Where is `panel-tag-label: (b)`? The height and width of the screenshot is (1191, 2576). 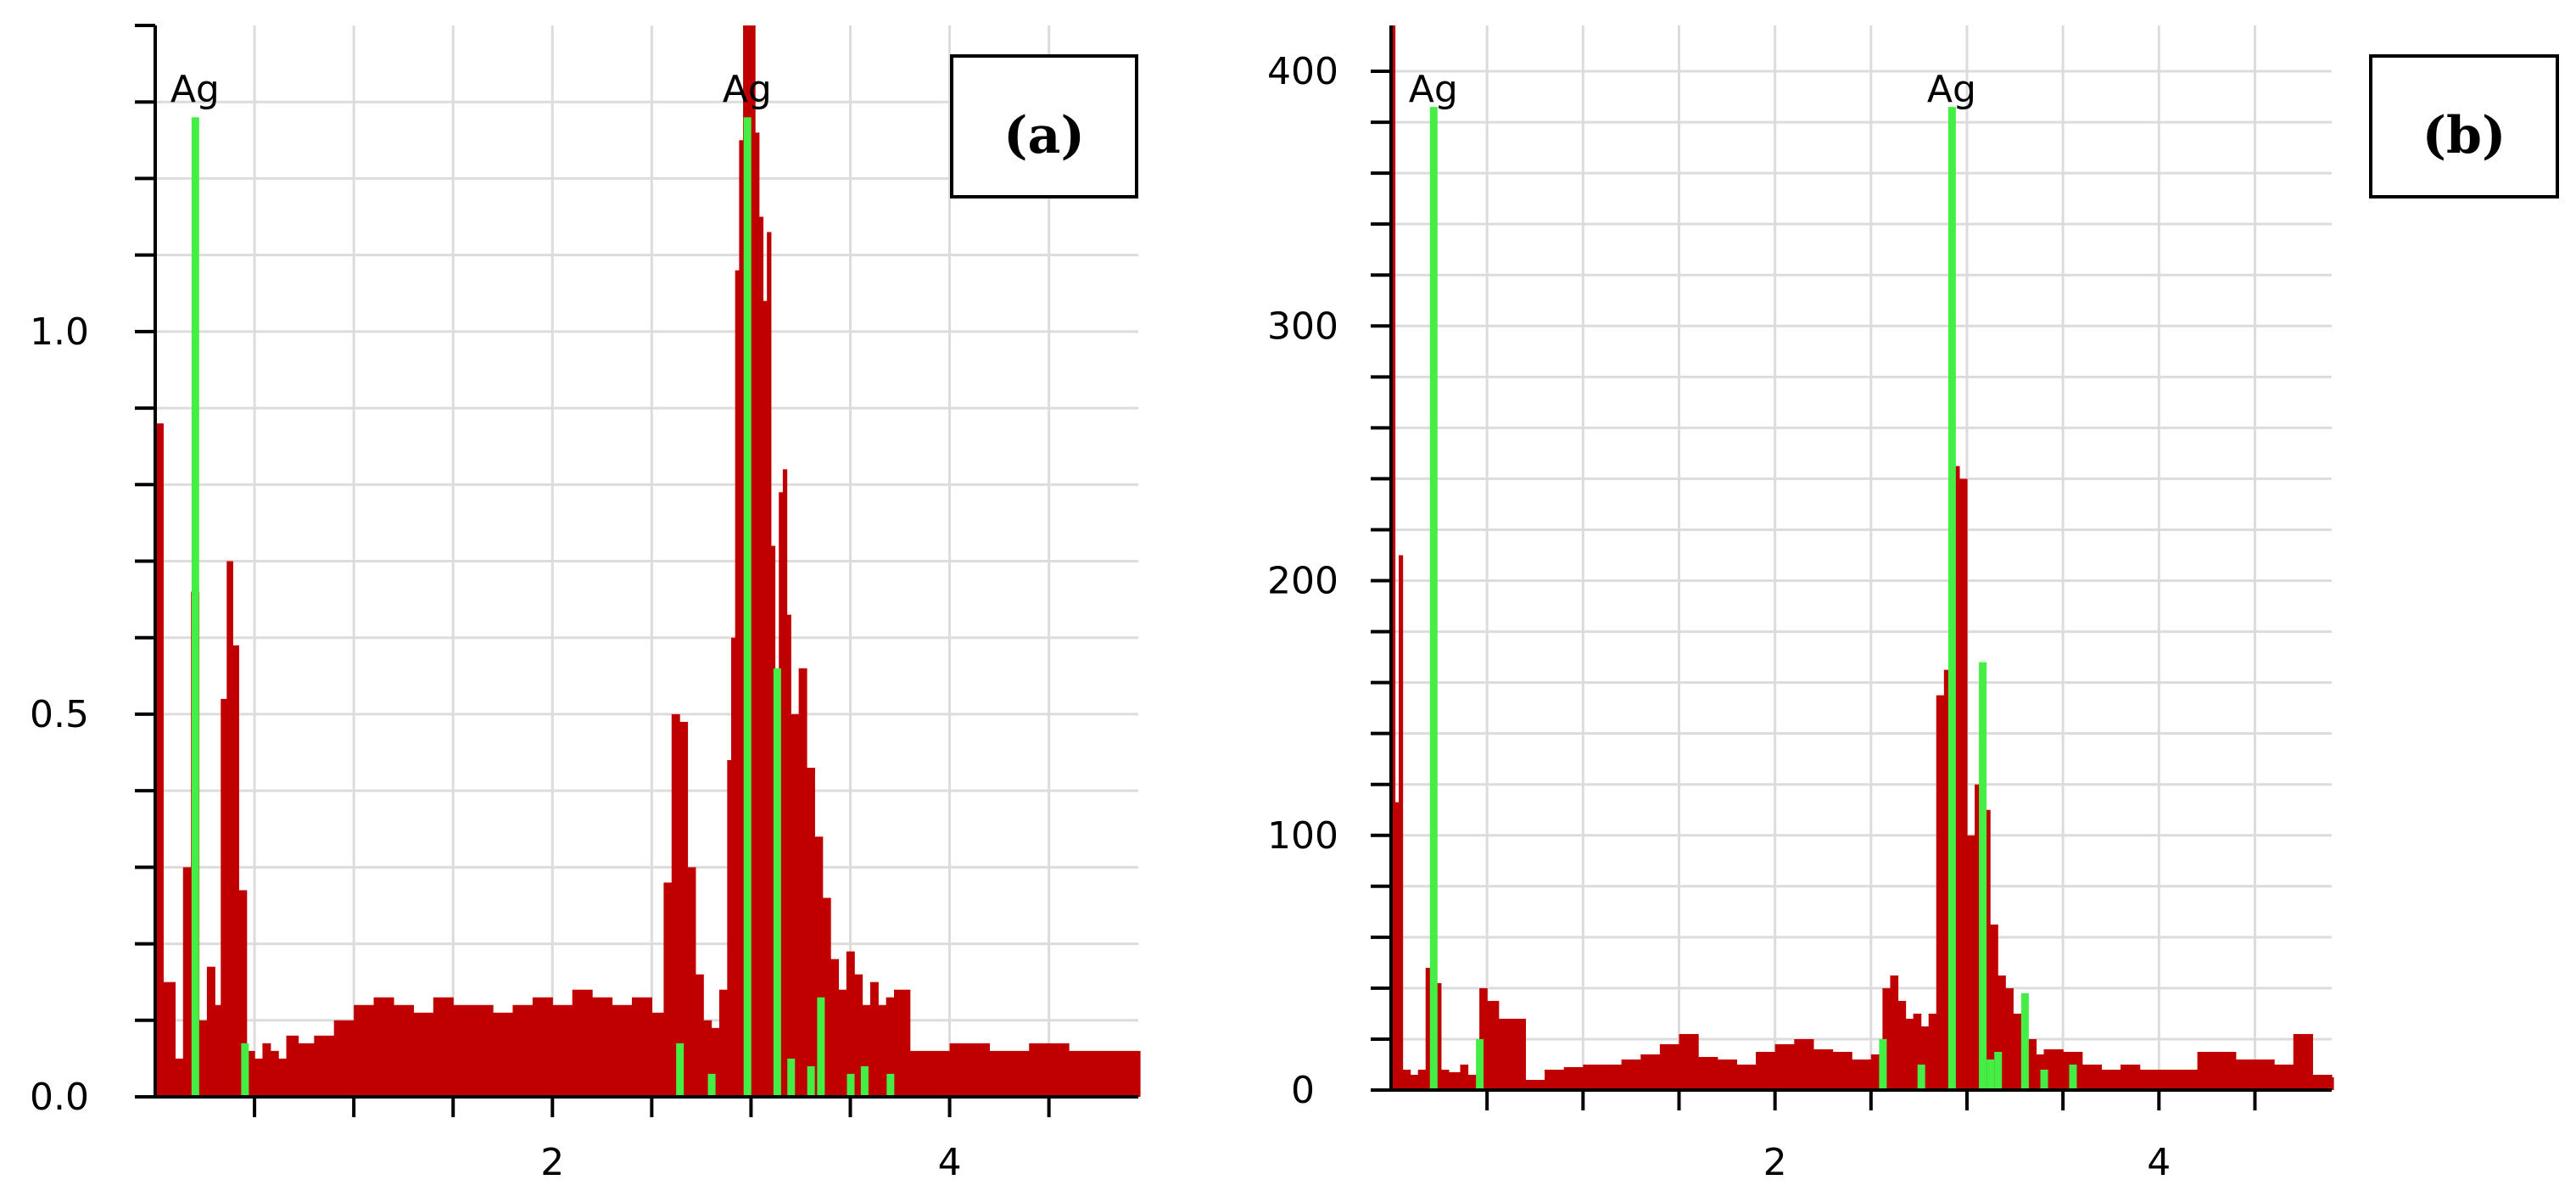
panel-tag-label: (b) is located at coordinates (2464, 135).